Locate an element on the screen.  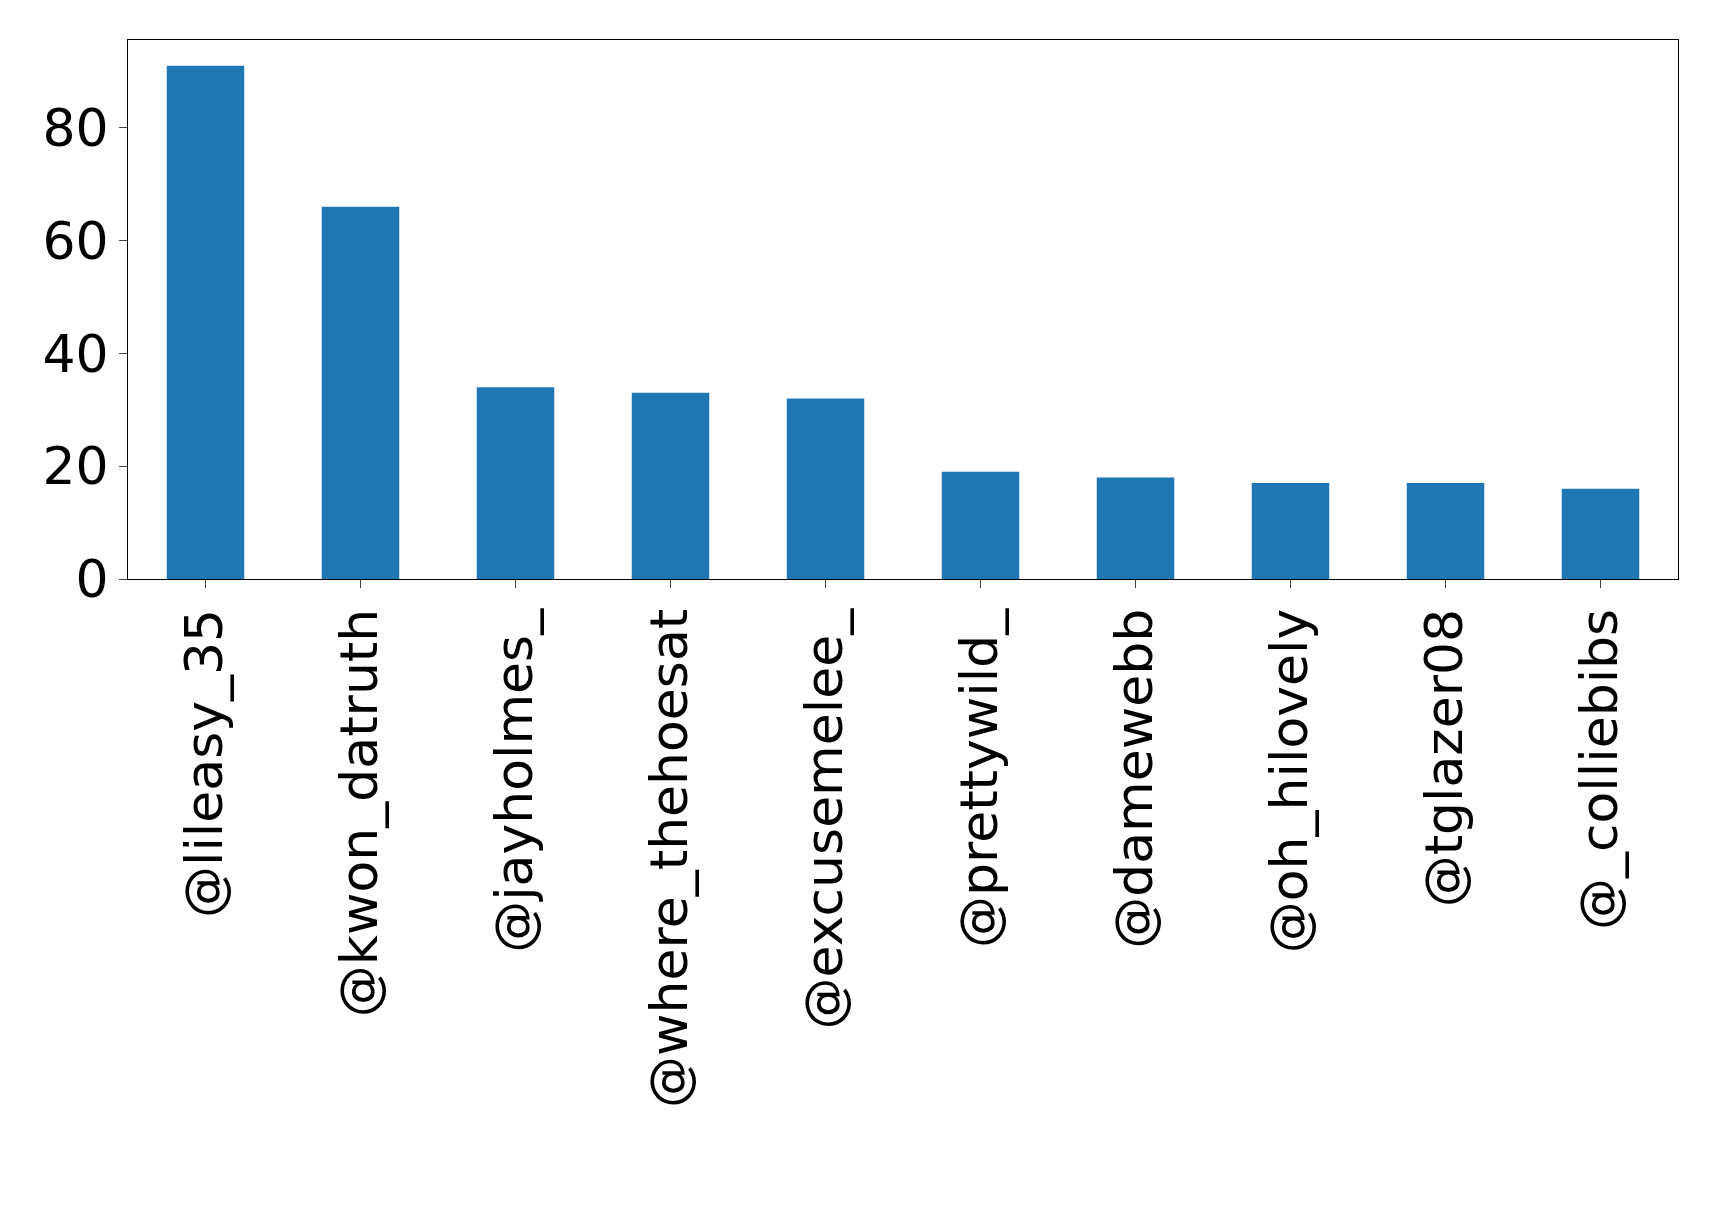
x-tick-label: @kwon_datruth is located at coordinates (359, 813).